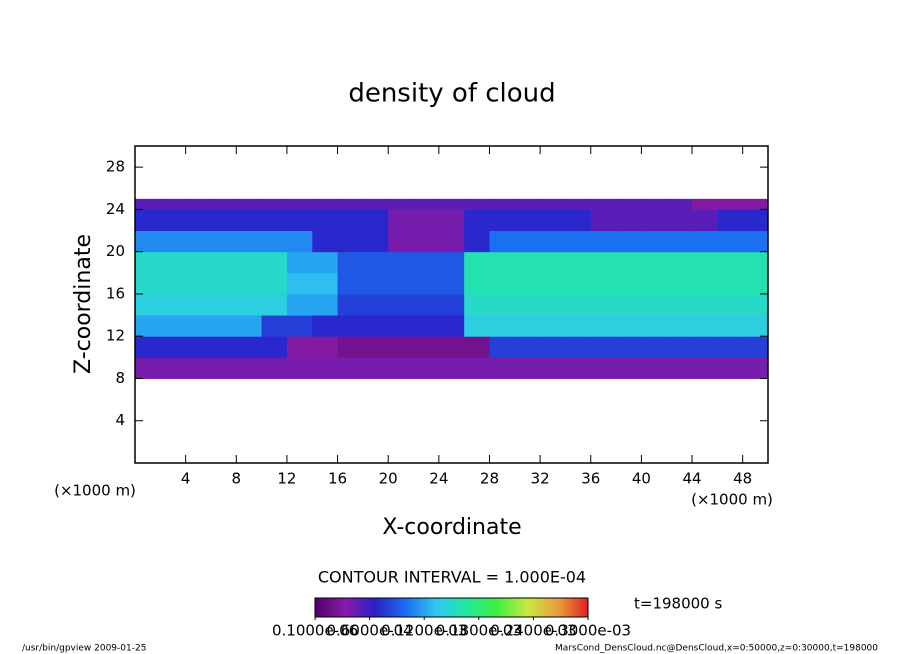  Describe the element at coordinates (84, 649) in the screenshot. I see `footer-left: /usr/bin/gpview 2009-01-25` at that location.